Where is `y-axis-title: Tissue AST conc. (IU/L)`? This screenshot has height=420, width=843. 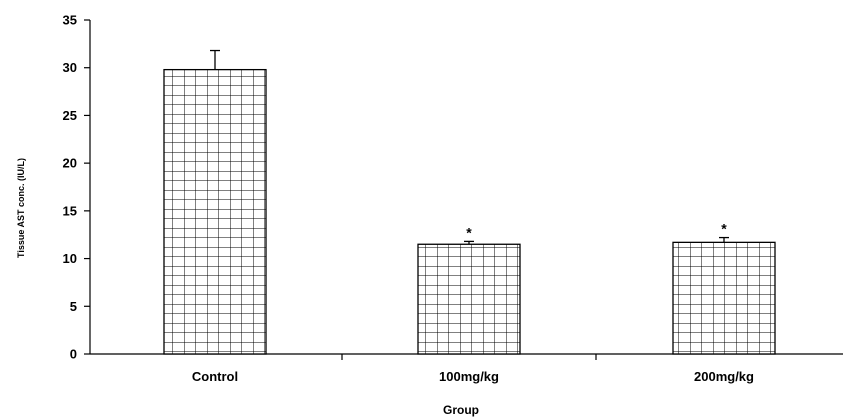
y-axis-title: Tissue AST conc. (IU/L) is located at coordinates (21, 208).